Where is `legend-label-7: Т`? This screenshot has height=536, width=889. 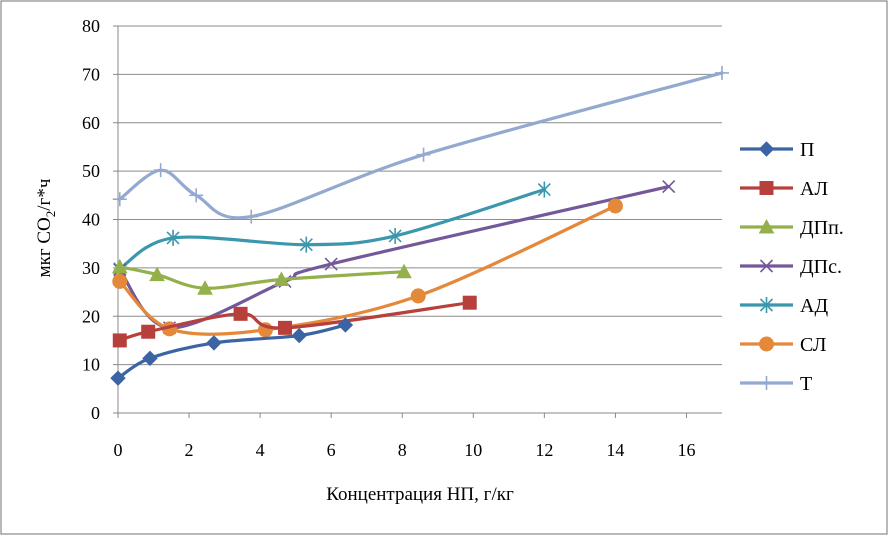
legend-label-7: Т is located at coordinates (806, 384).